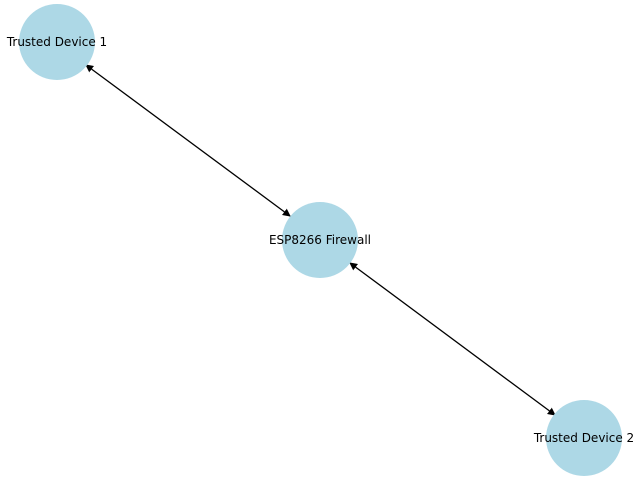 The width and height of the screenshot is (640, 480). I want to click on node-trusted-device-2: Trusted Device 2, so click(583, 438).